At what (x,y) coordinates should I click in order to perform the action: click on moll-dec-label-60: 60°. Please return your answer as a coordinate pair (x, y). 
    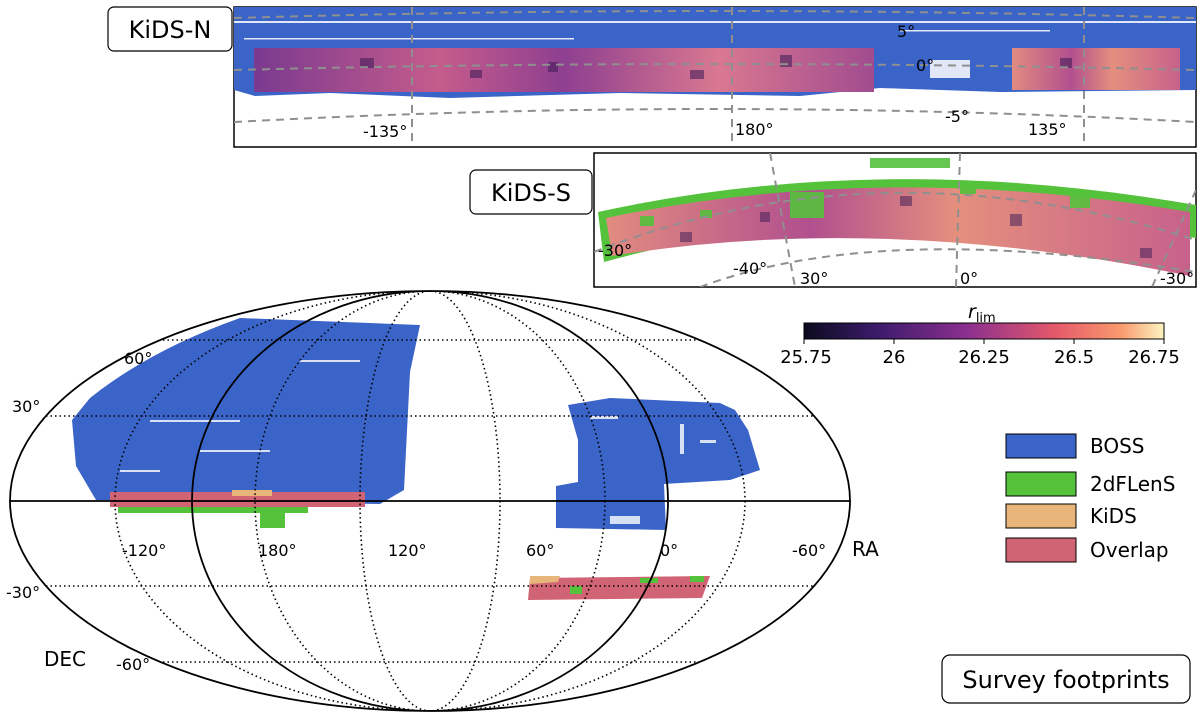
    Looking at the image, I should click on (138, 358).